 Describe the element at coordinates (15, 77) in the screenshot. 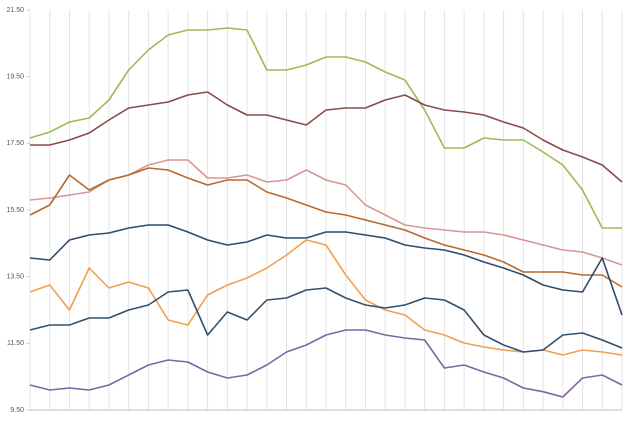

I see `y-tick-label: 19.50` at that location.